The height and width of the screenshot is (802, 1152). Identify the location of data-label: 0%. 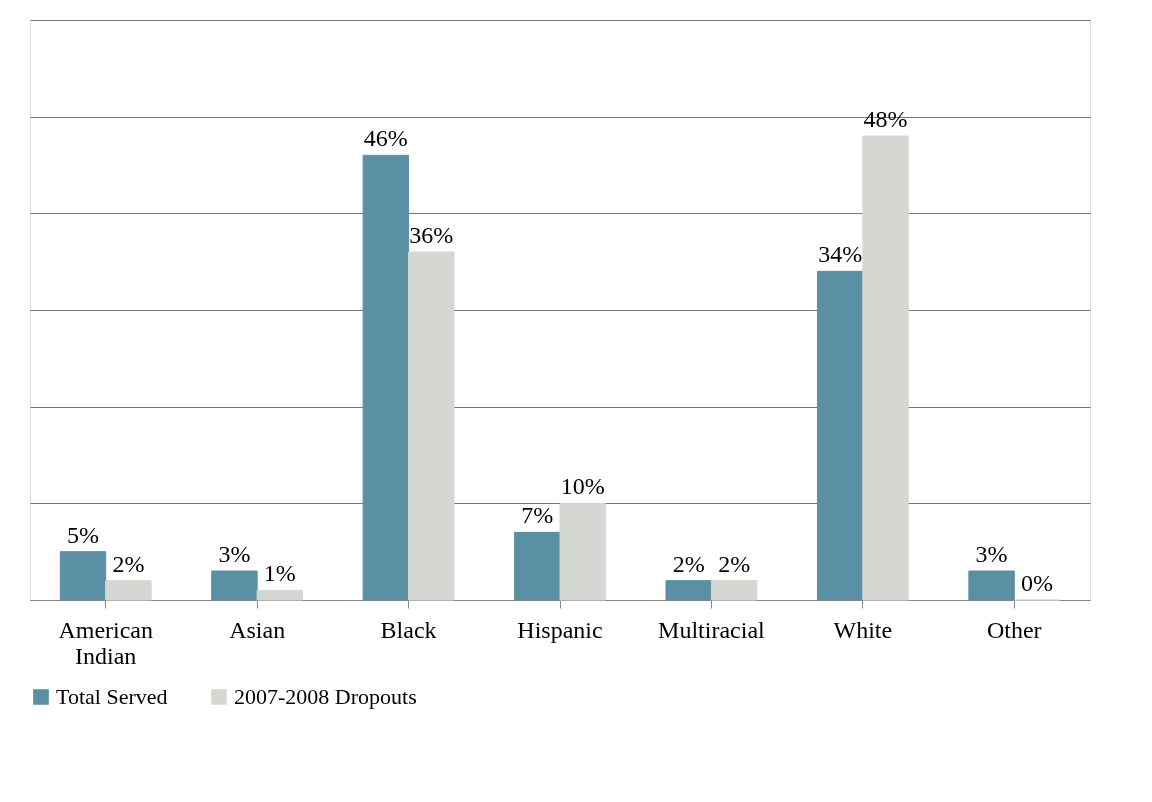
(1037, 583).